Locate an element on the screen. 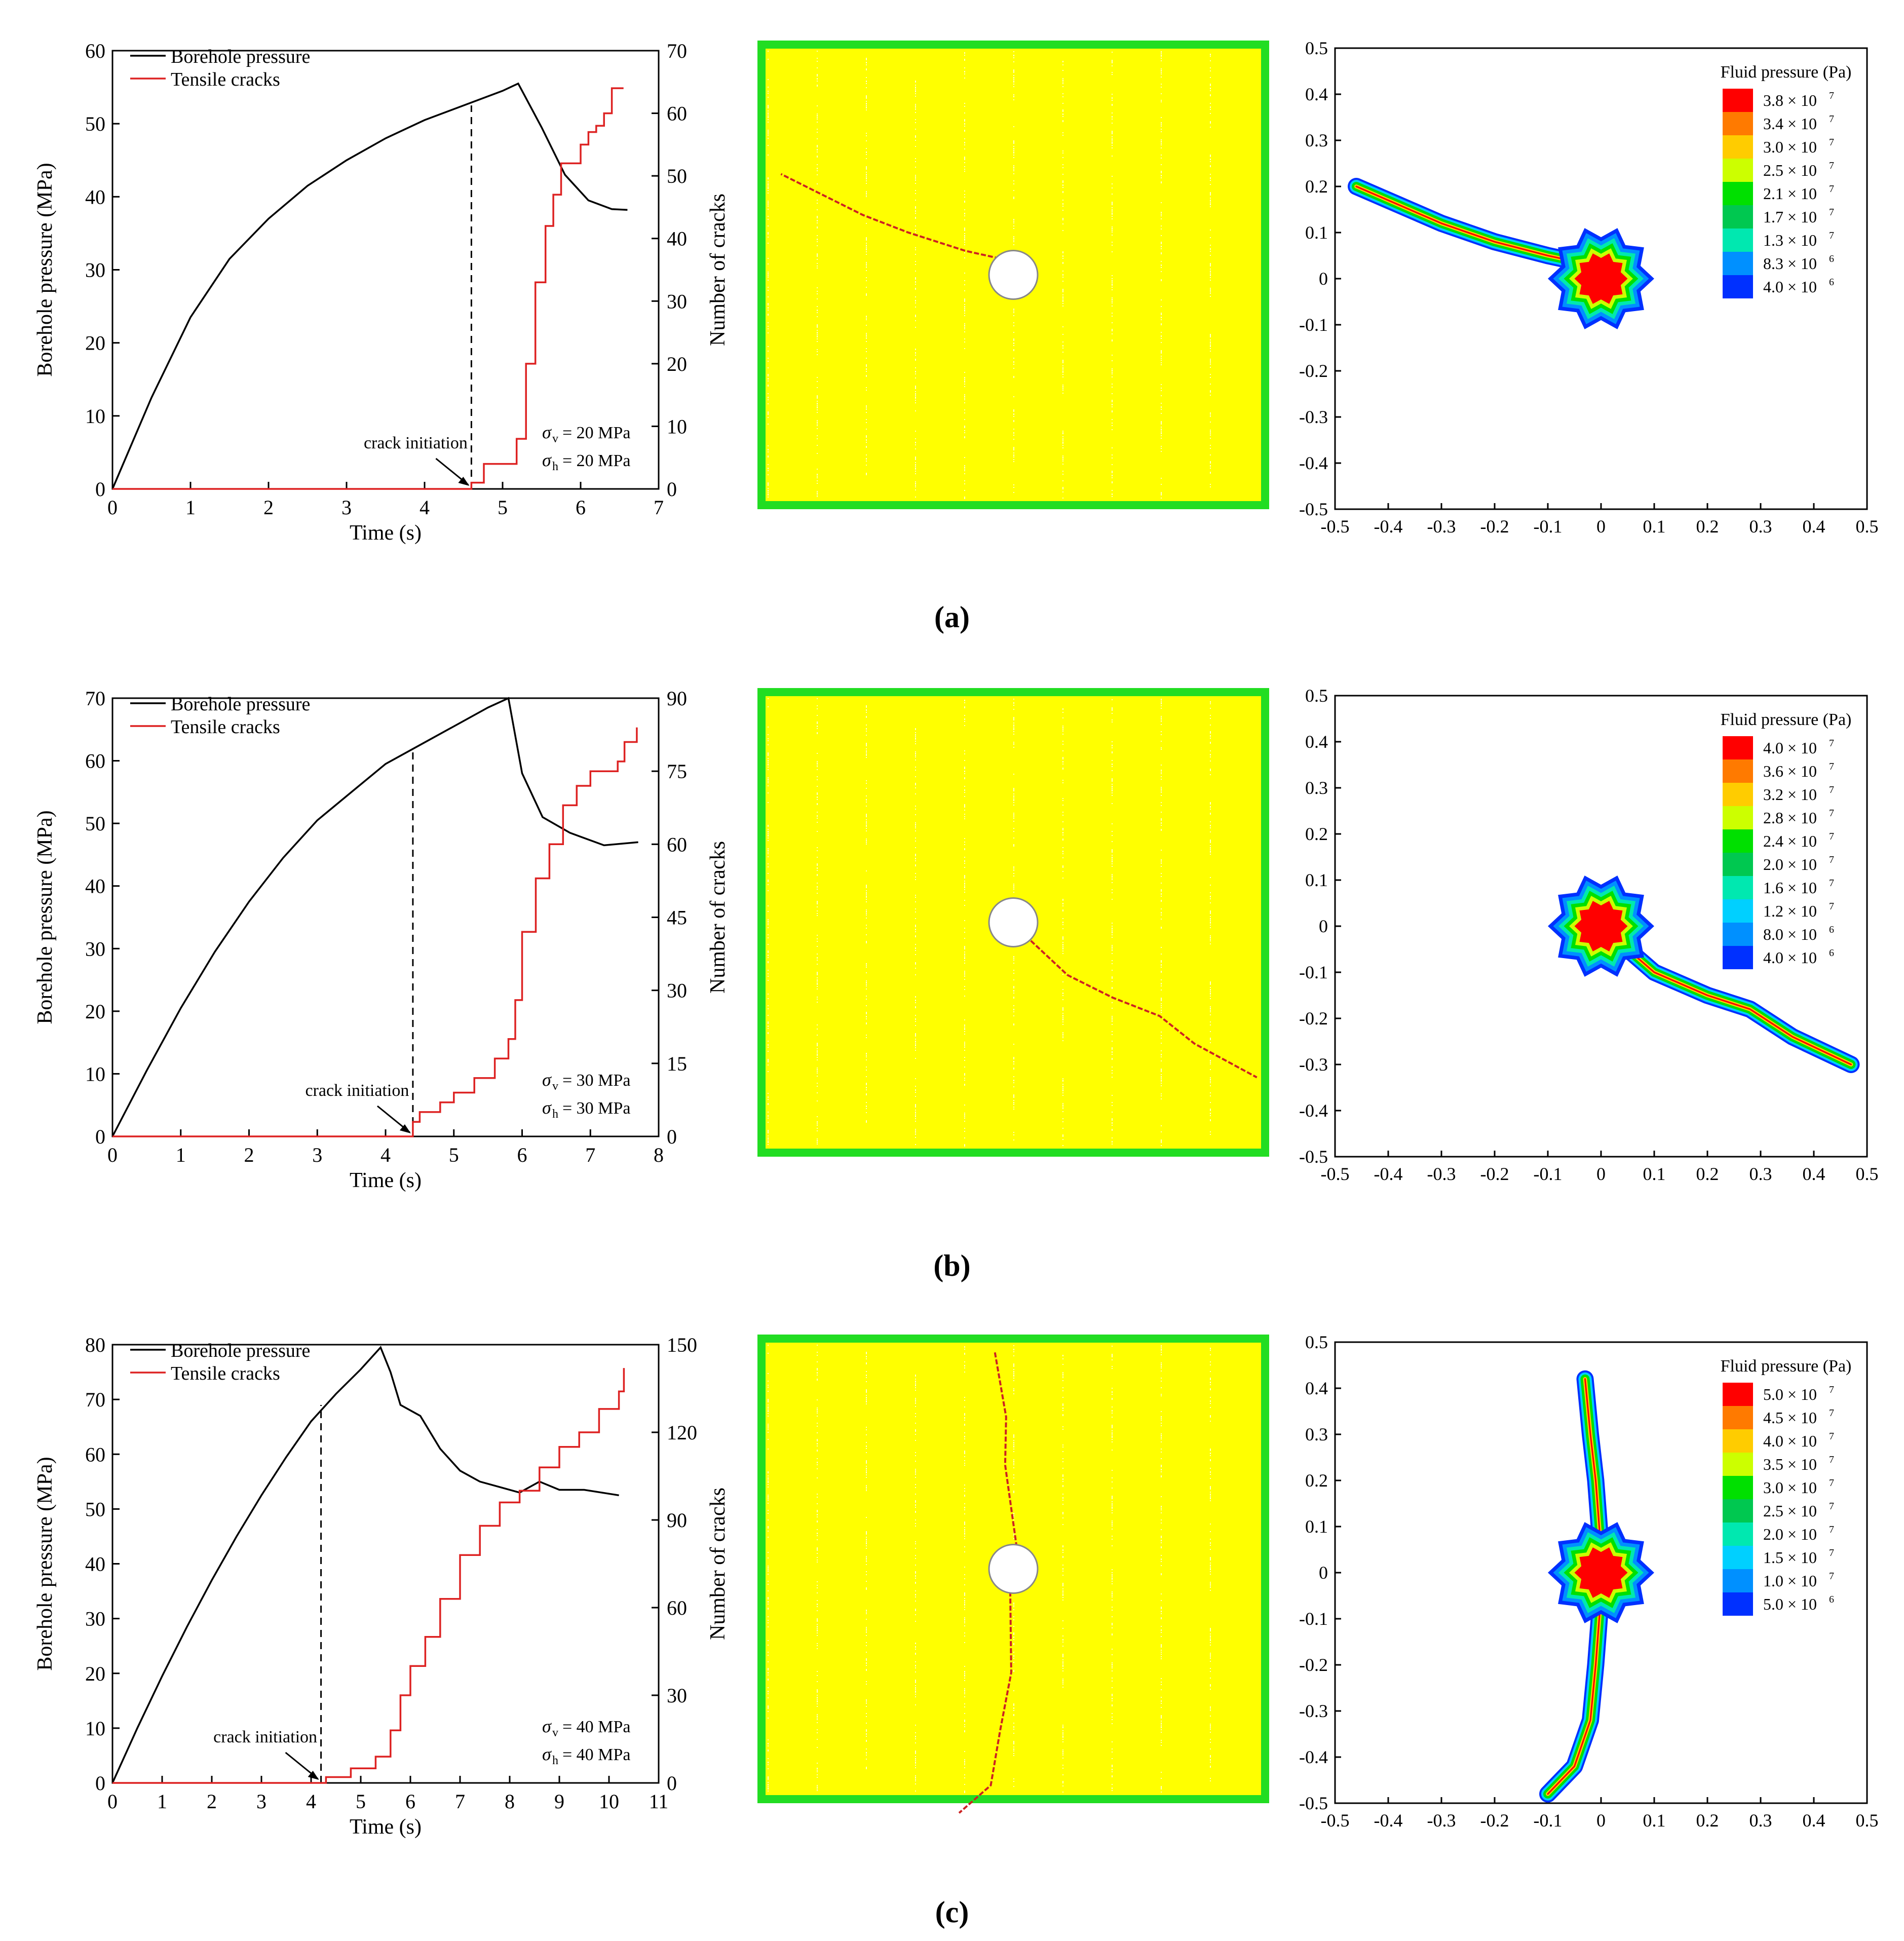 The image size is (1904, 1941). tensile-cracks-line is located at coordinates (369, 1576).